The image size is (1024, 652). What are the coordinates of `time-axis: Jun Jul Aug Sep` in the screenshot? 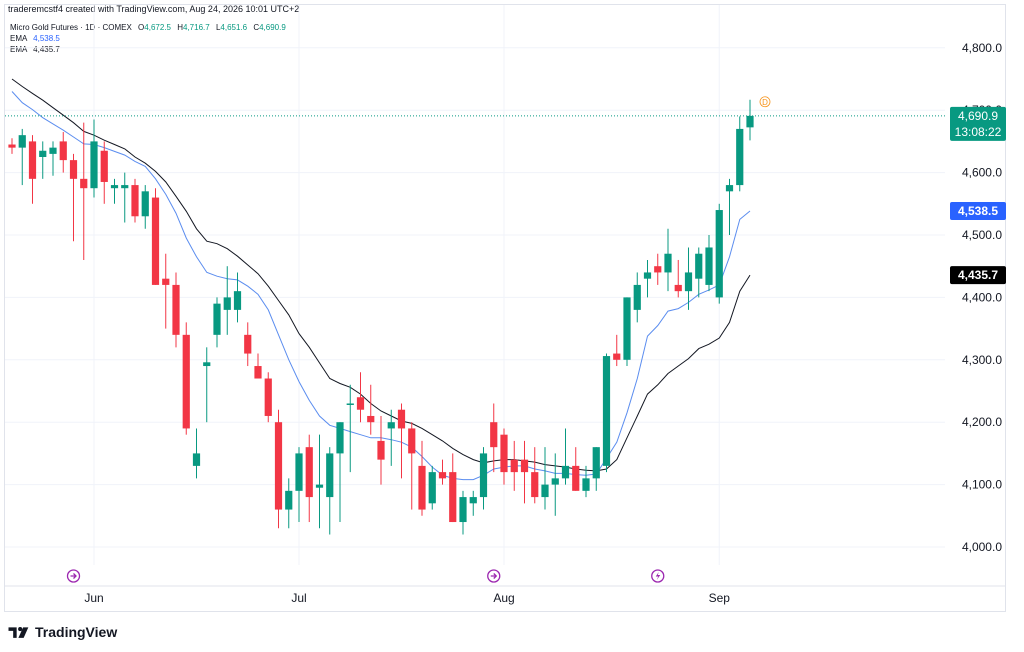 It's located at (505, 595).